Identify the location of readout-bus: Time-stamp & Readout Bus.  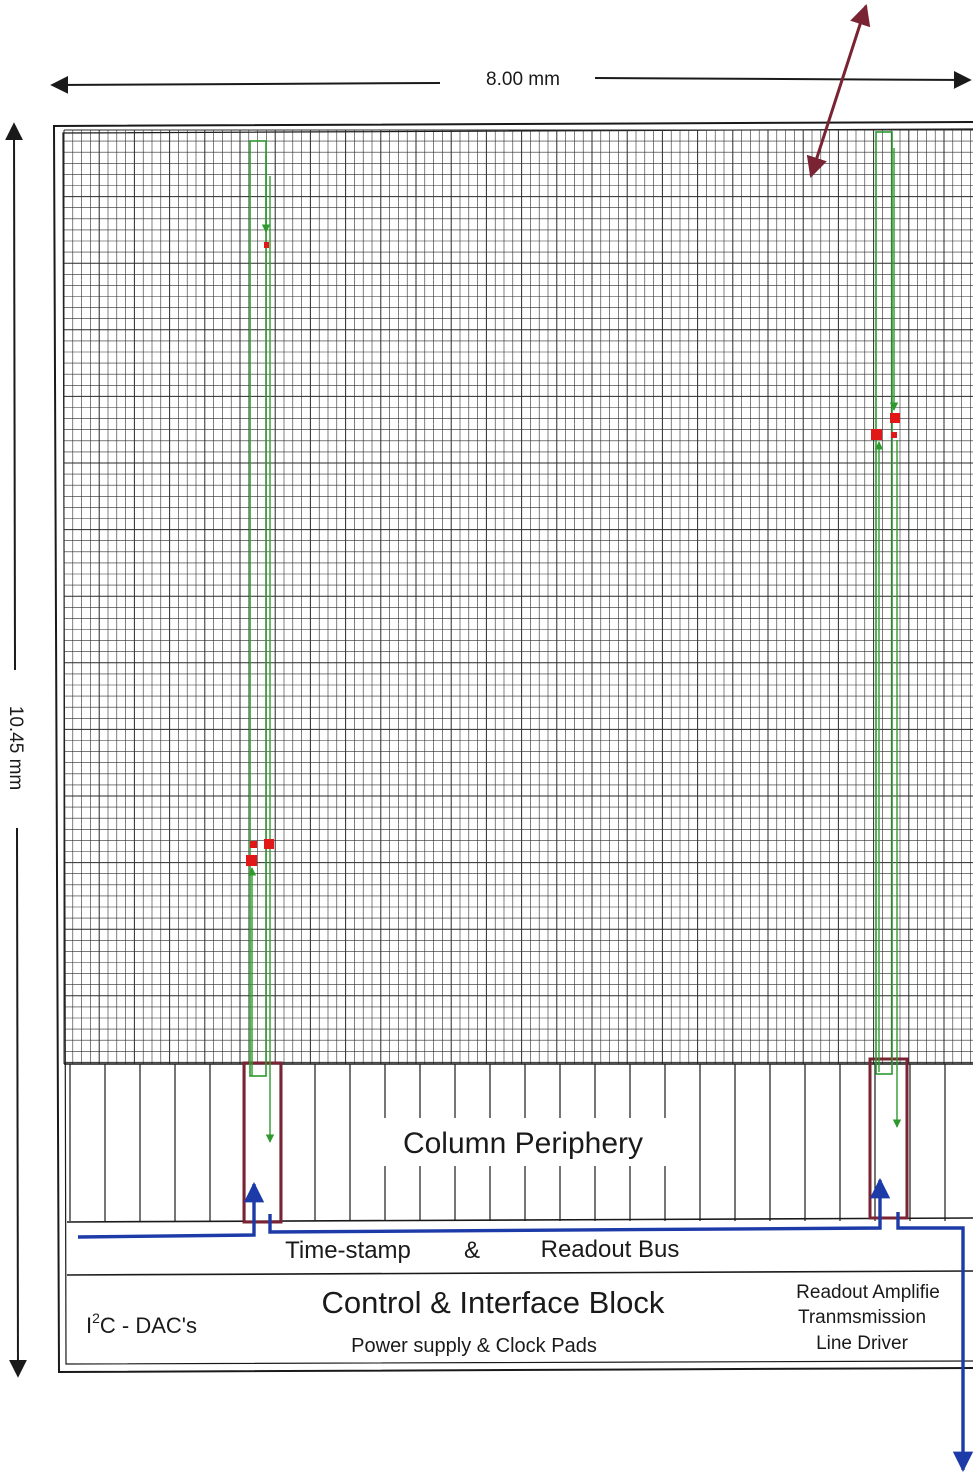
(482, 1250).